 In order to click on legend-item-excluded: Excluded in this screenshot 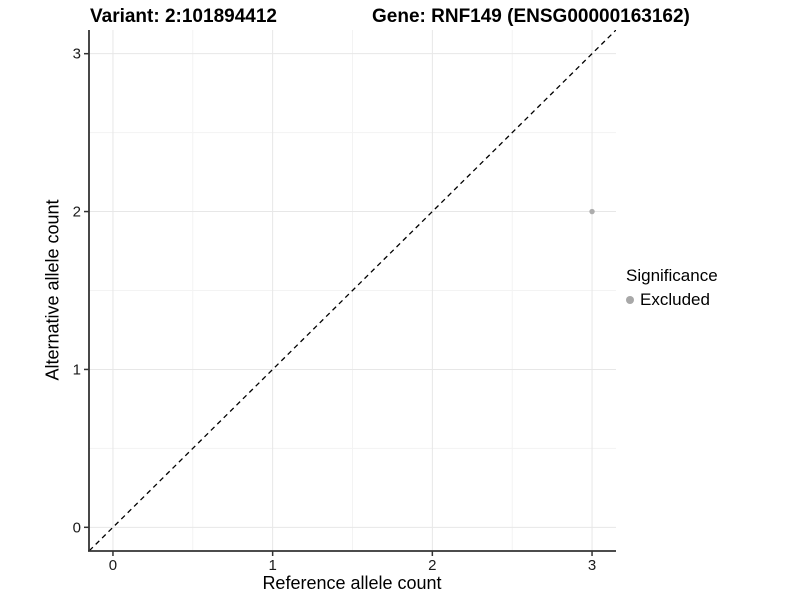, I will do `click(672, 300)`.